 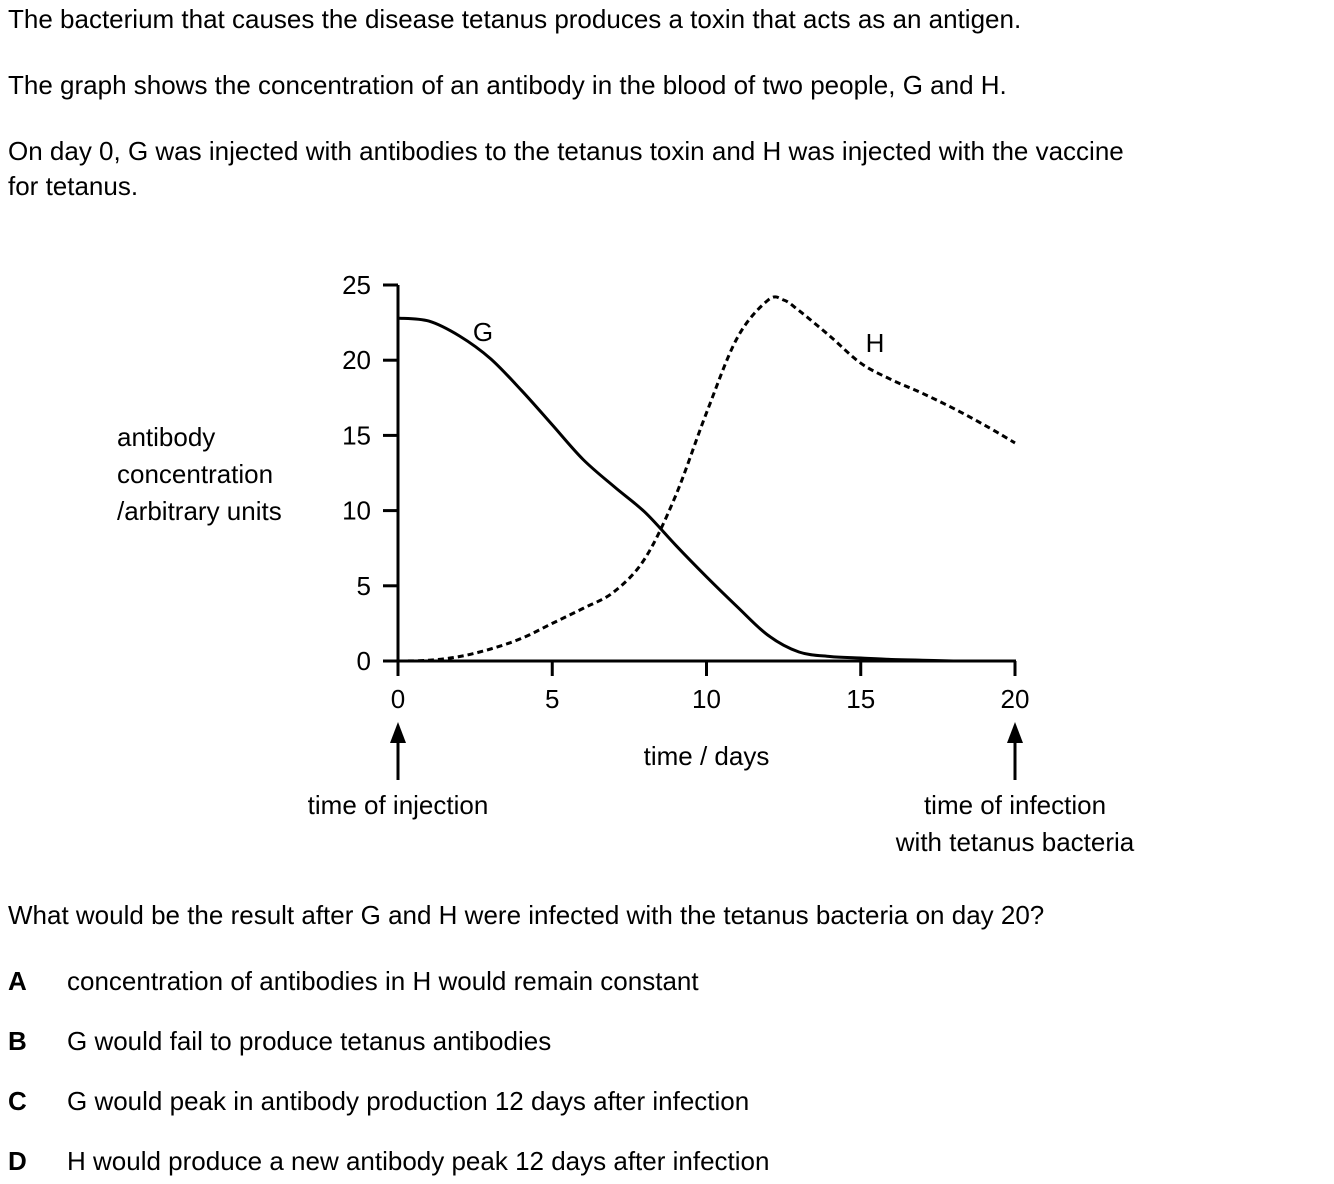 I want to click on y-tick-label: 20, so click(x=356, y=360).